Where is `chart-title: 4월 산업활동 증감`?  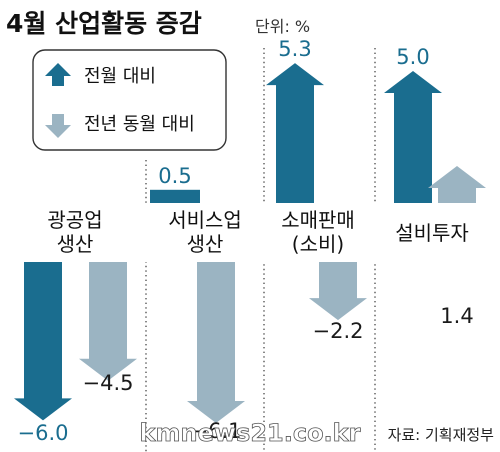 chart-title: 4월 산업활동 증감 is located at coordinates (104, 23).